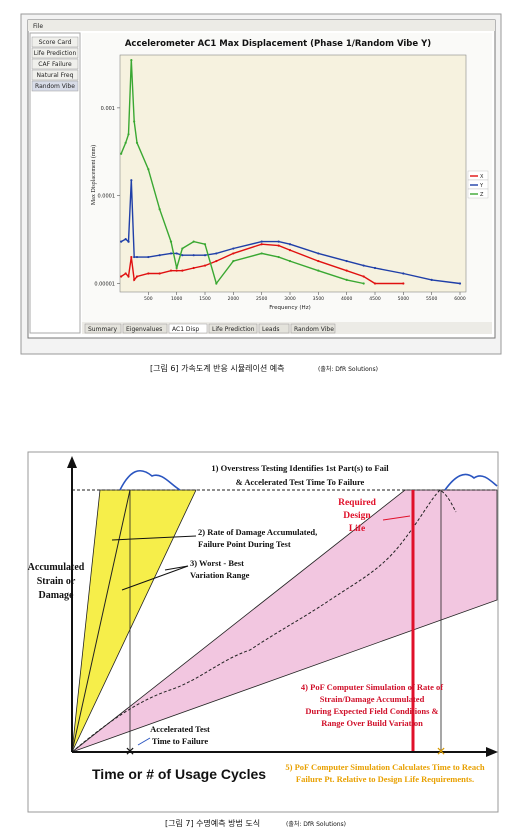 This screenshot has width=520, height=840. What do you see at coordinates (212, 823) in the screenshot?
I see `caption: [그림 7] 수명예측 방법 도식` at bounding box center [212, 823].